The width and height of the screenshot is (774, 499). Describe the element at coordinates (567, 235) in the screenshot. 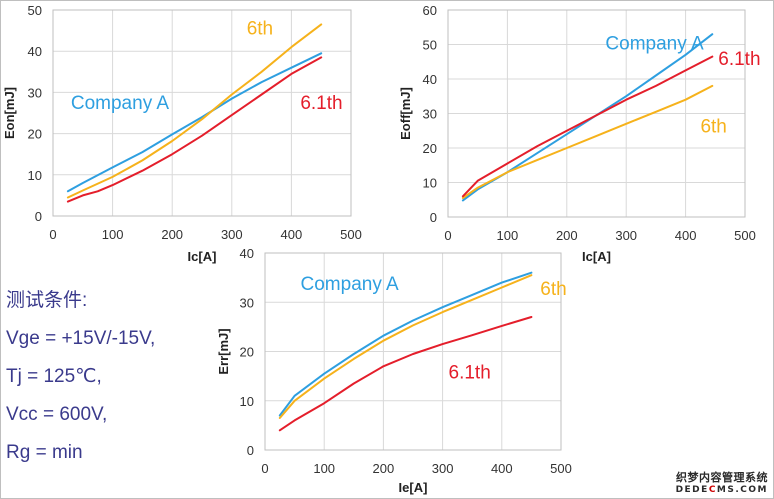

I see `eoff-xtick-label: 200` at that location.